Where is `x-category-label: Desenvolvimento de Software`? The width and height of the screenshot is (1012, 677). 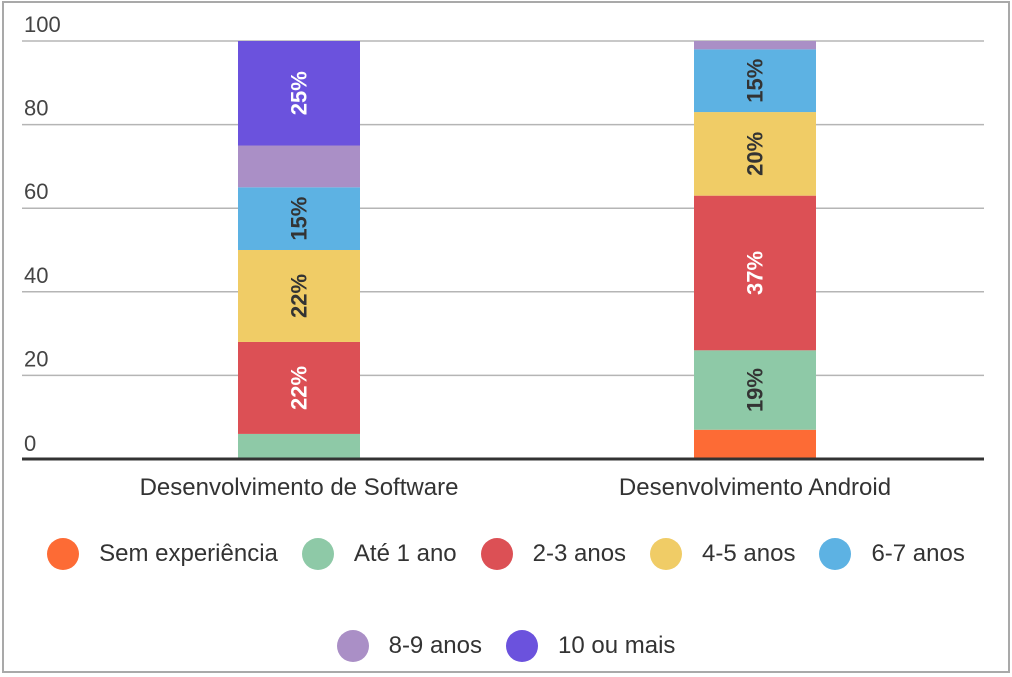
x-category-label: Desenvolvimento de Software is located at coordinates (299, 487).